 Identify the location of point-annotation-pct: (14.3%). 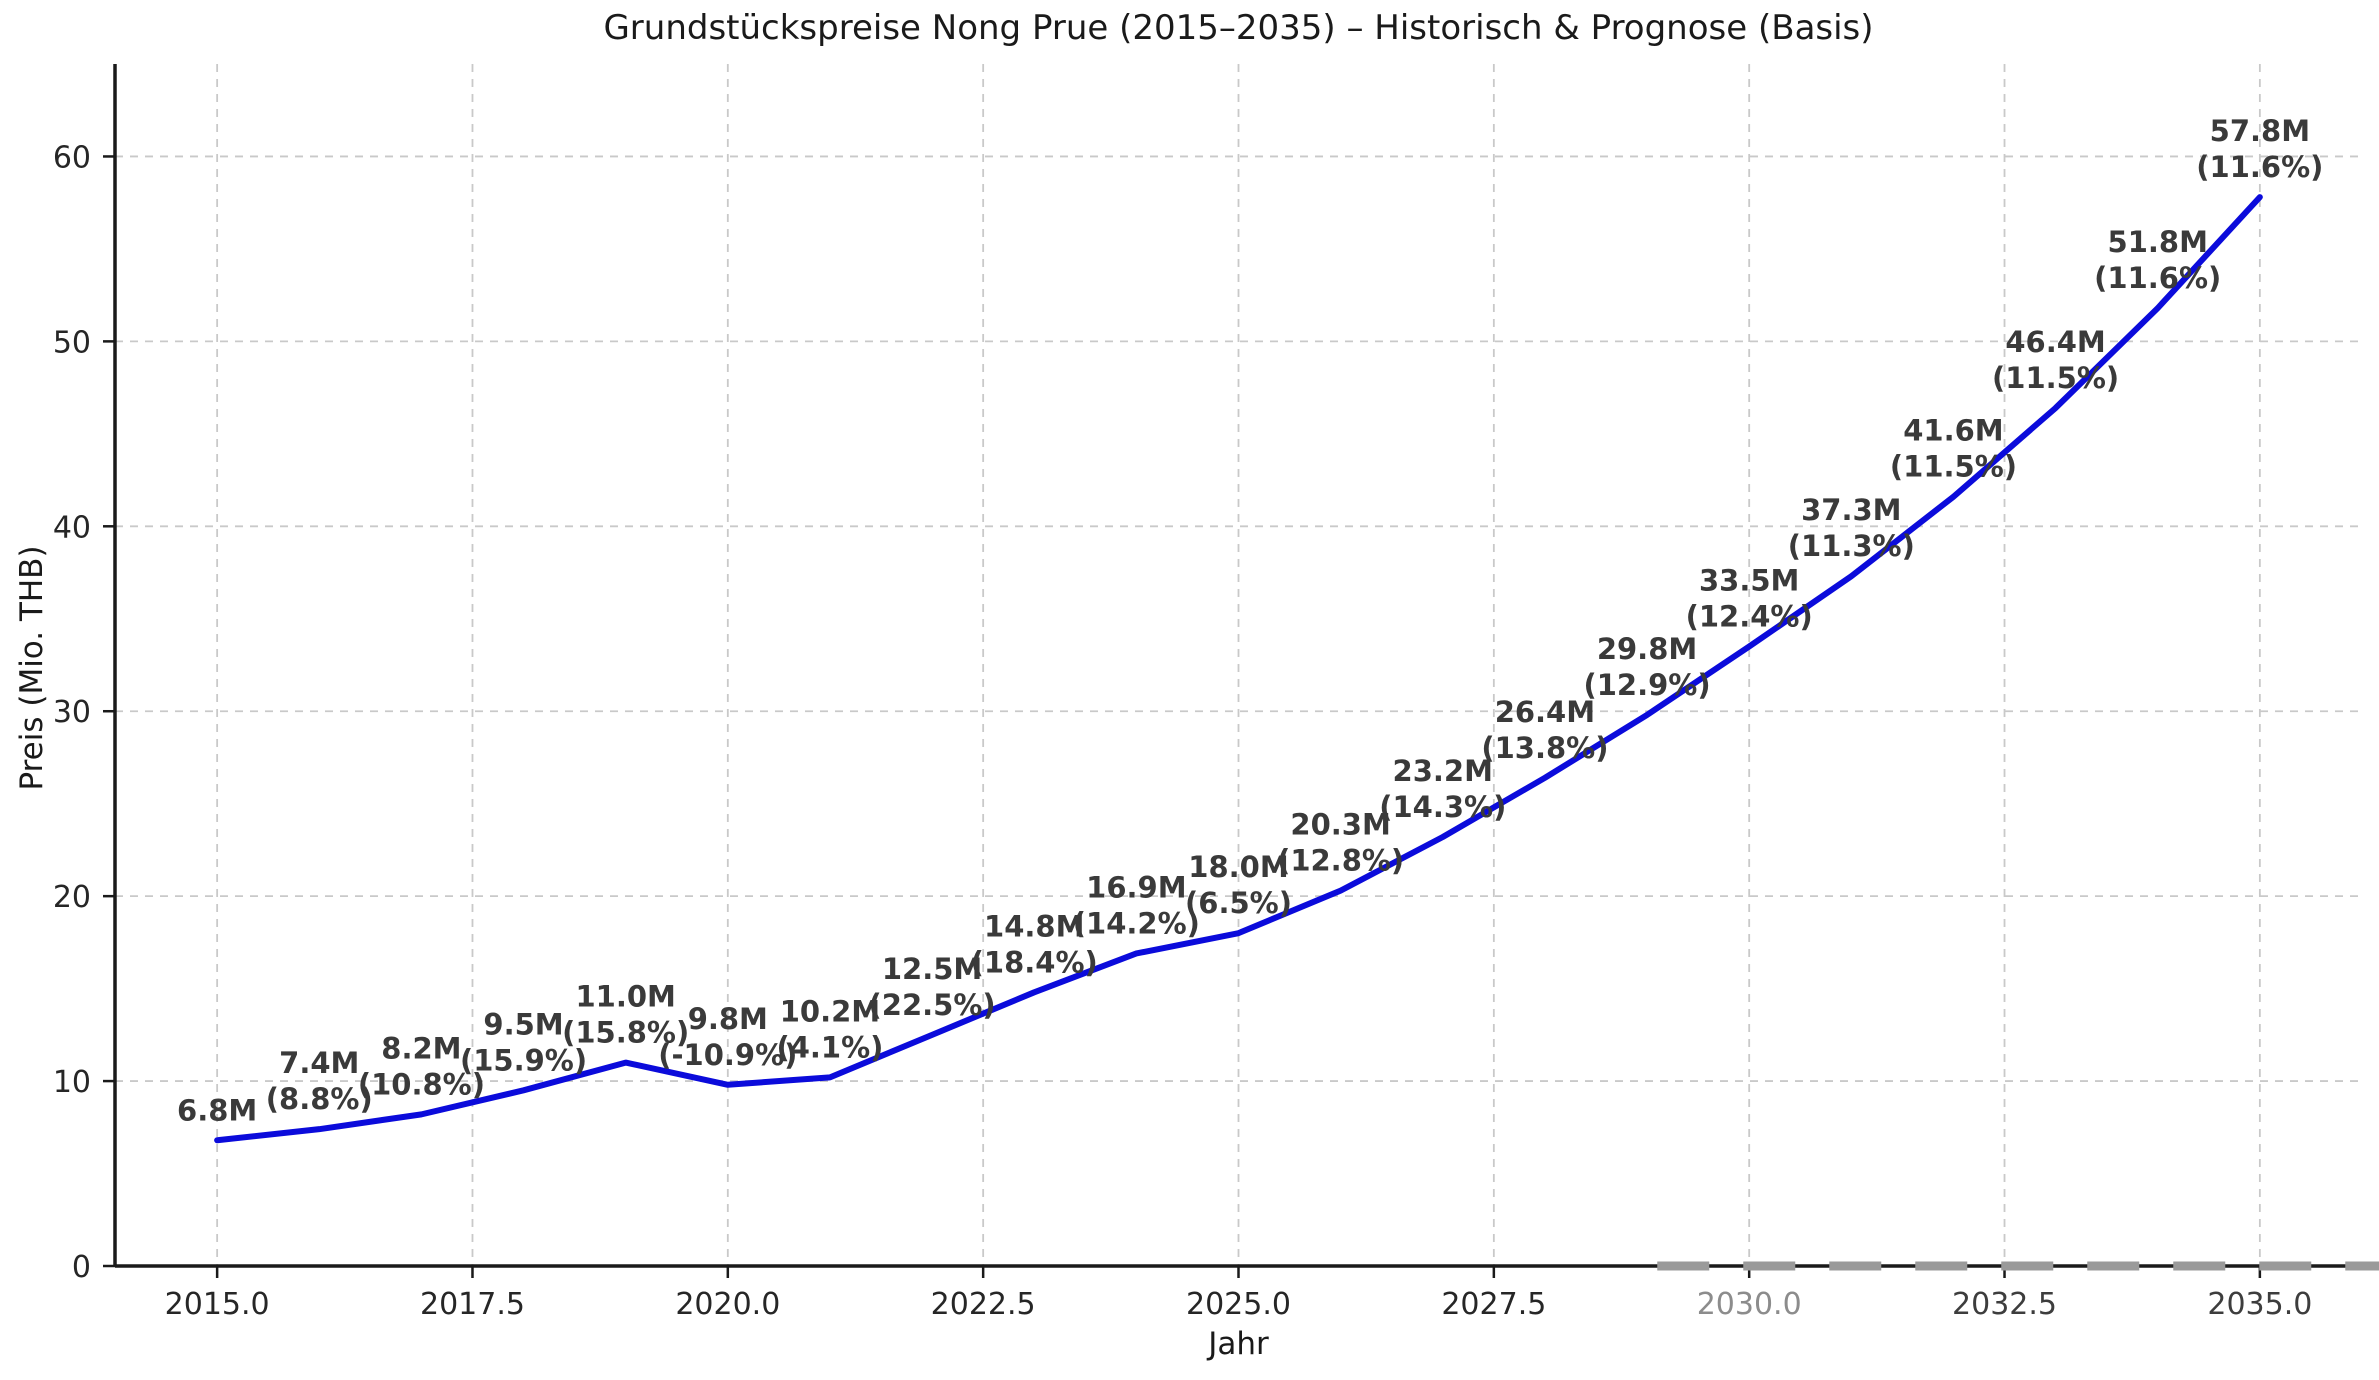
(1442, 807).